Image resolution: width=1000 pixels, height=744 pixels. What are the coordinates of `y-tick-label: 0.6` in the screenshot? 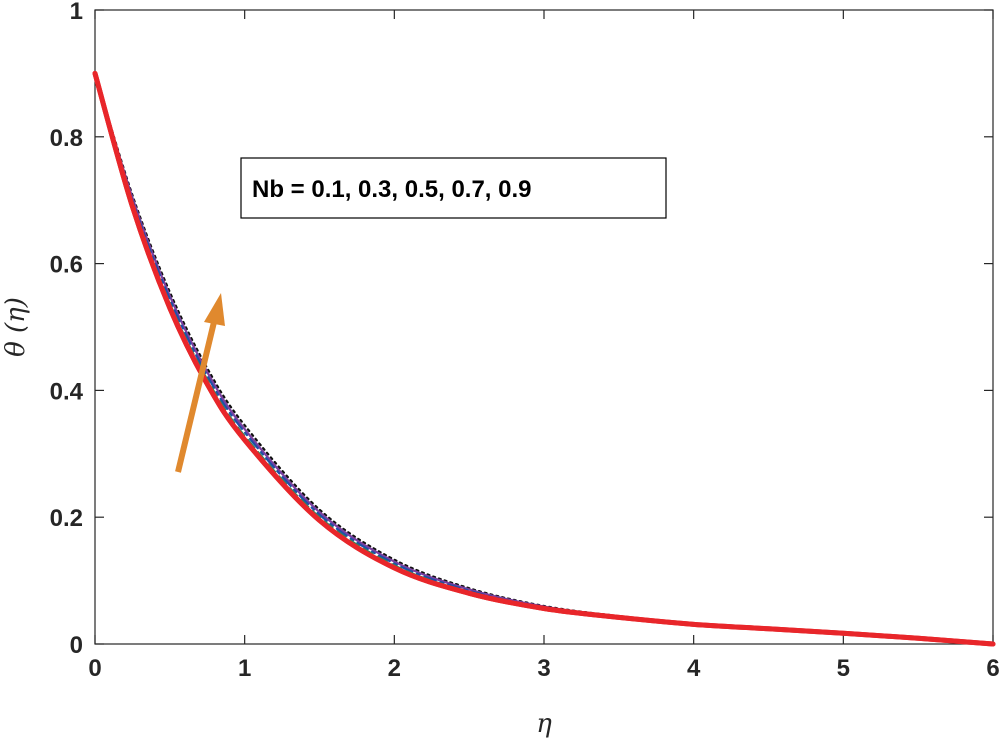 It's located at (66, 265).